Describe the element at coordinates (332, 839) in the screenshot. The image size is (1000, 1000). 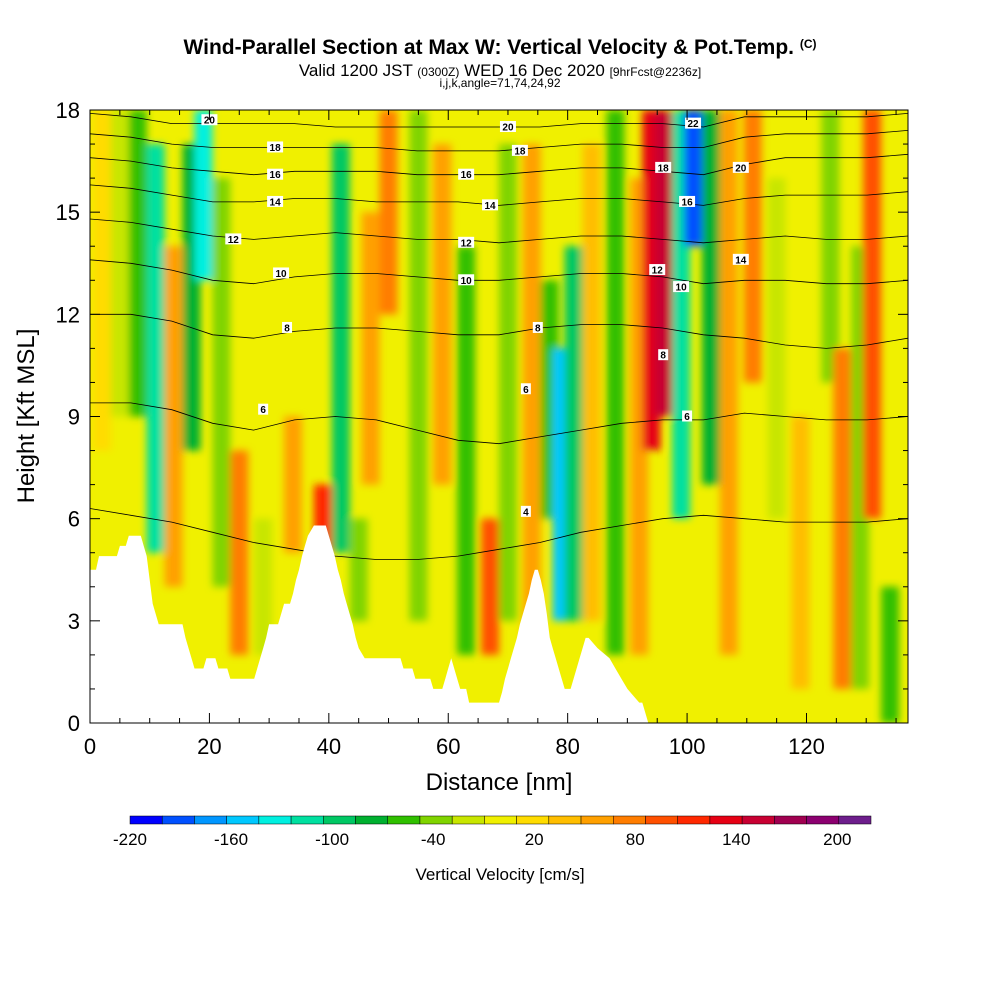
I see `colorbar-tick-label: -100` at that location.